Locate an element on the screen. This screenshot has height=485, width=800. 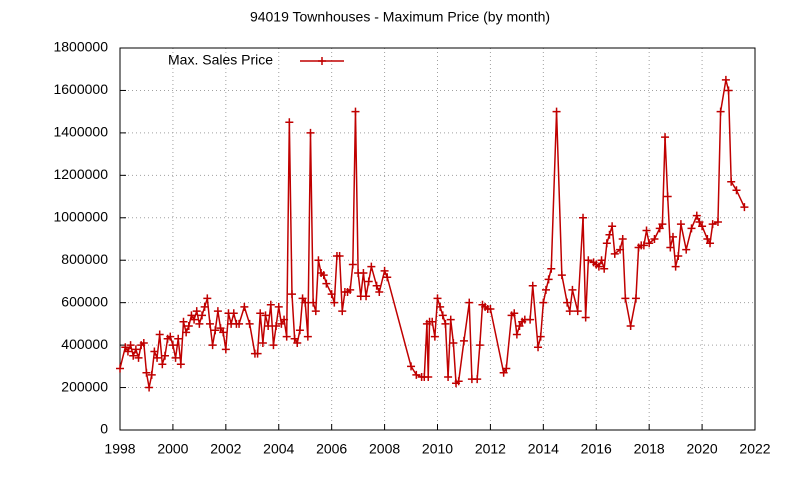
y-tick-label: 400000 is located at coordinates (84, 344).